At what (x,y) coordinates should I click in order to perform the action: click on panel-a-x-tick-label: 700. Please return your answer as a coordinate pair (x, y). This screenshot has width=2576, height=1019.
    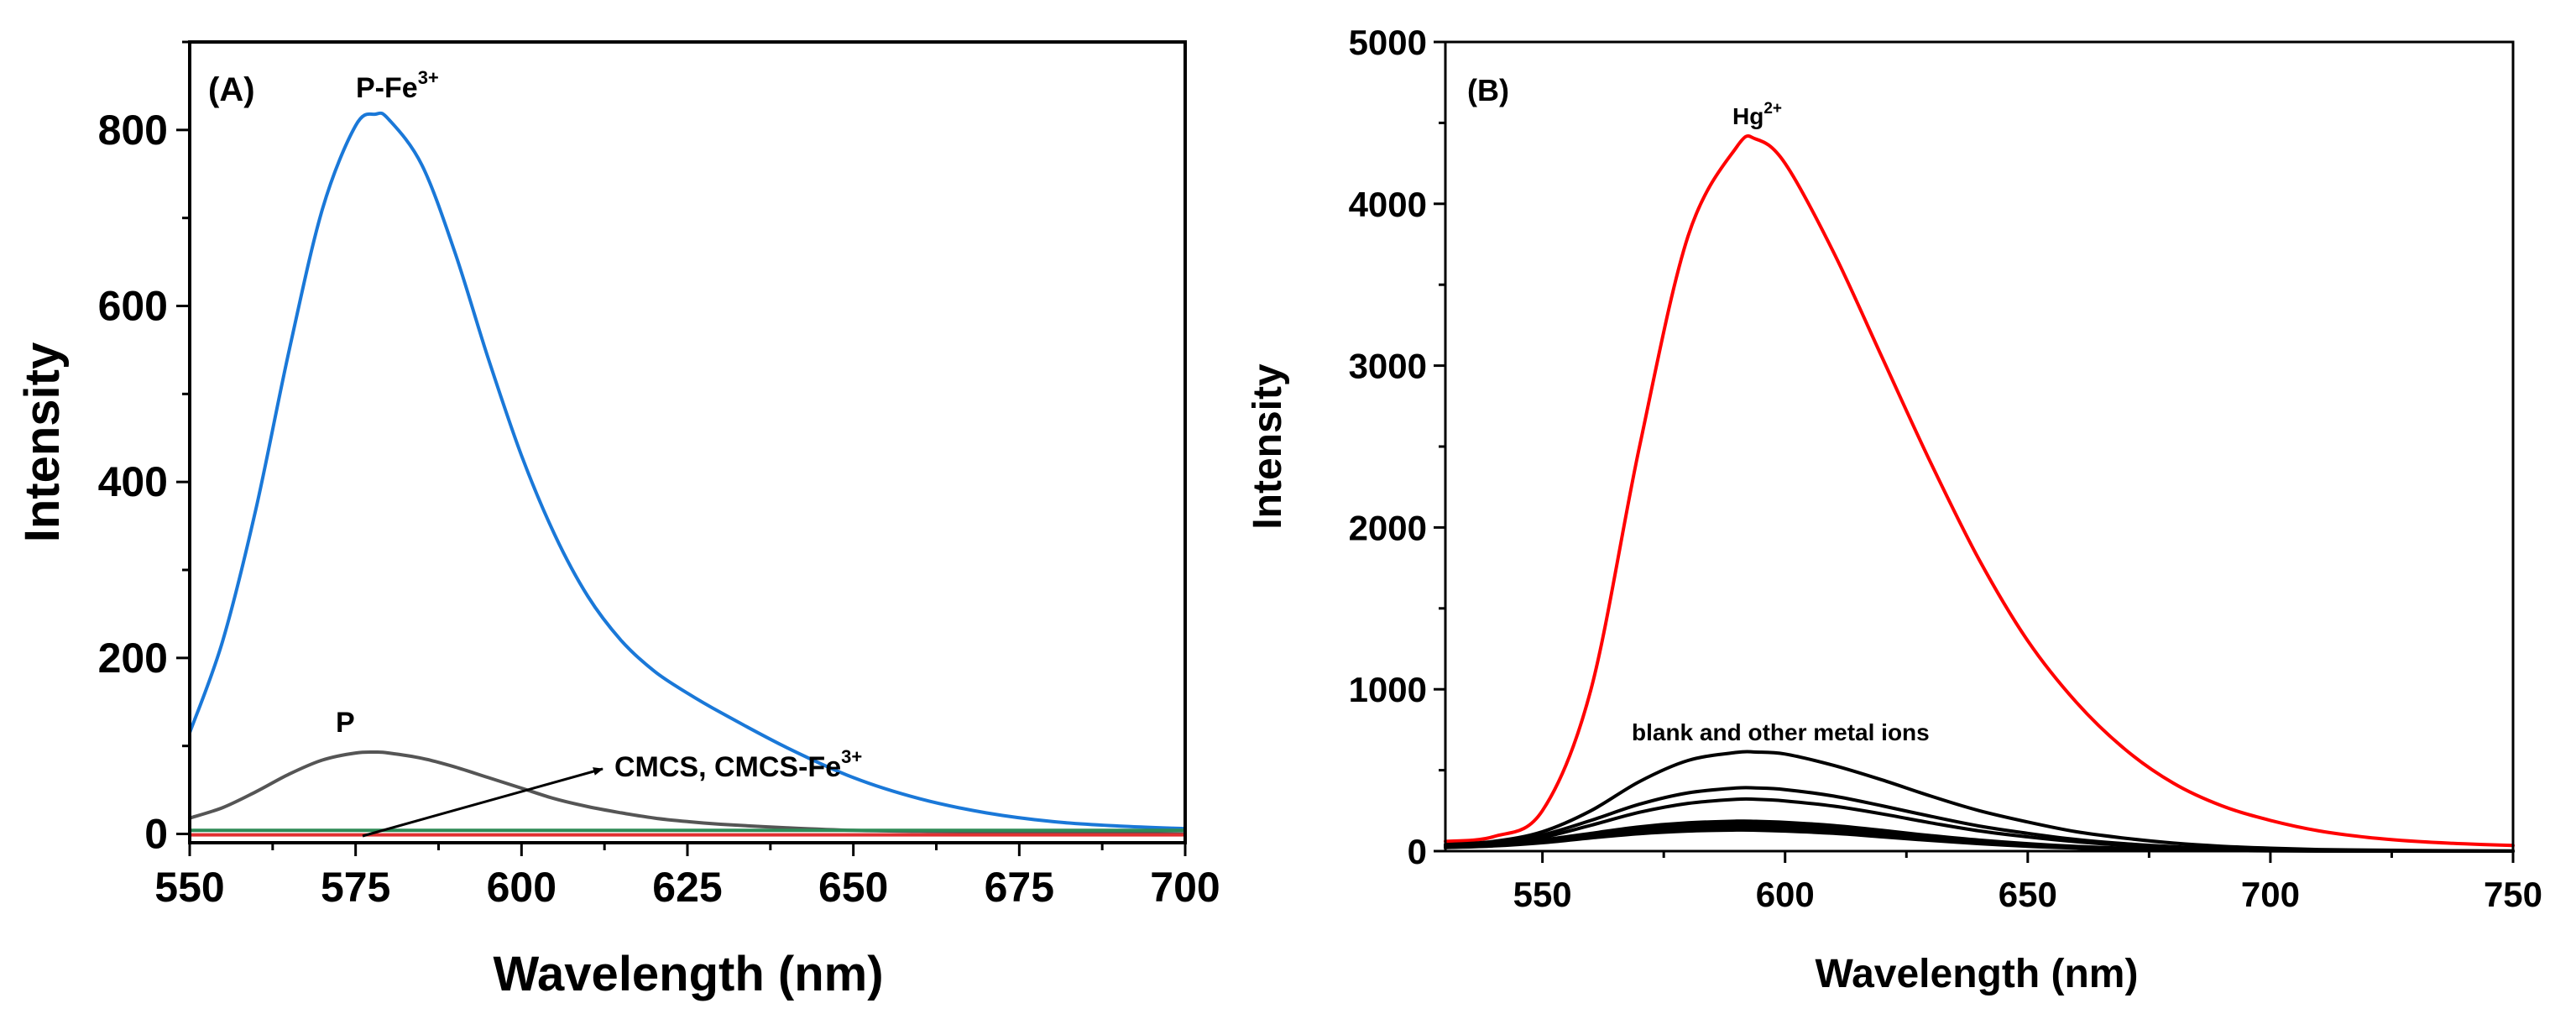
    Looking at the image, I should click on (1185, 887).